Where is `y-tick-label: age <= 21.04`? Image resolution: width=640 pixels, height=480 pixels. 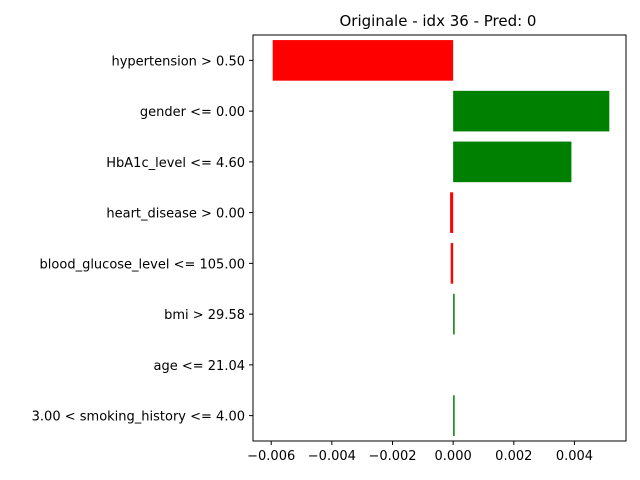
y-tick-label: age <= 21.04 is located at coordinates (199, 366).